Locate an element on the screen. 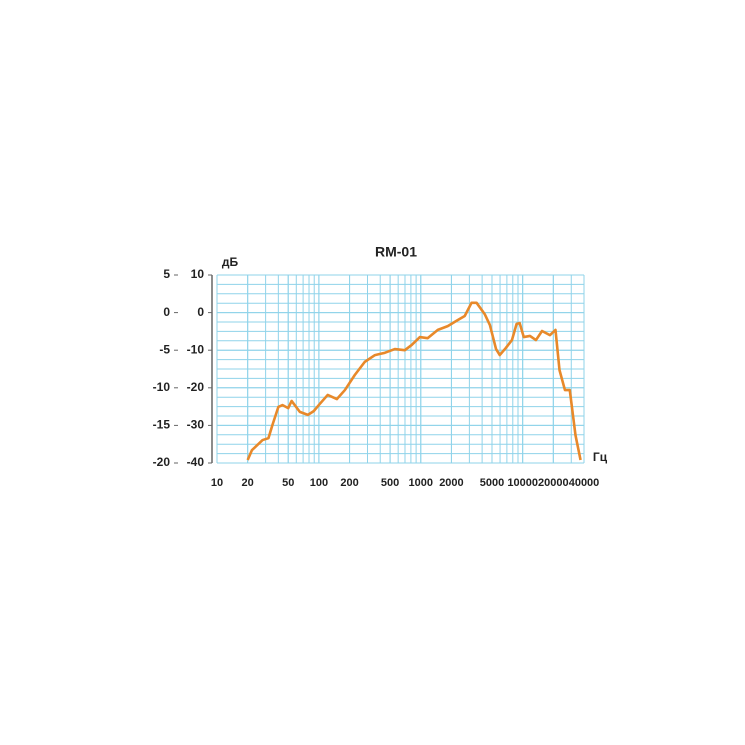 This screenshot has height=745, width=745. y-tick-label: -30 is located at coordinates (196, 425).